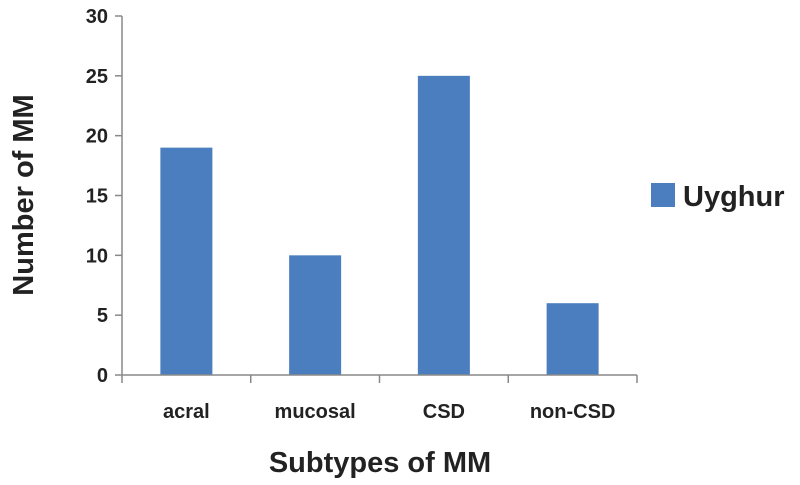  What do you see at coordinates (734, 197) in the screenshot?
I see `legend-label: Uyghur` at bounding box center [734, 197].